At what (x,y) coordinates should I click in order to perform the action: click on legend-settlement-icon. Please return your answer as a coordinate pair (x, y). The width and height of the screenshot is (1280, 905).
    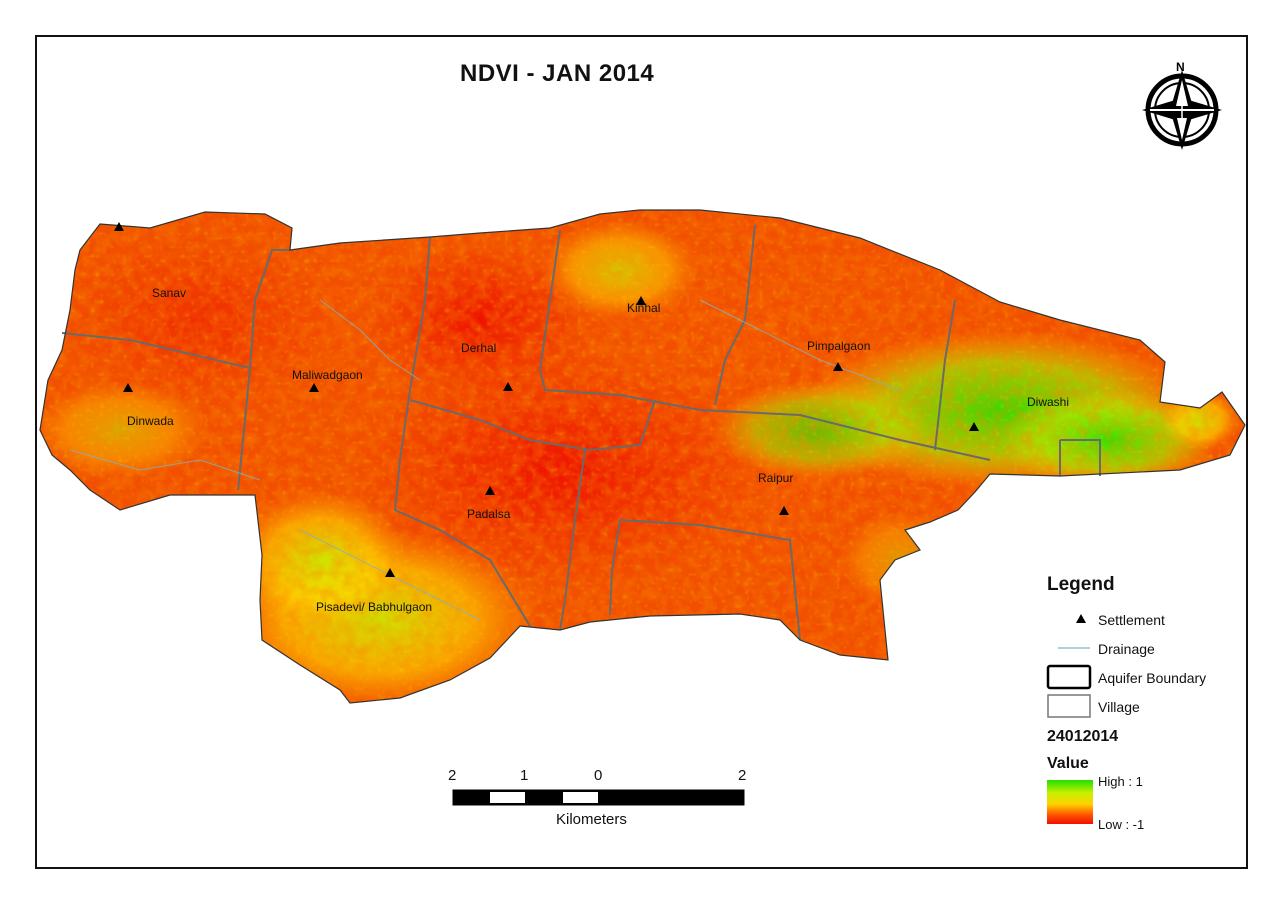
    Looking at the image, I should click on (1081, 618).